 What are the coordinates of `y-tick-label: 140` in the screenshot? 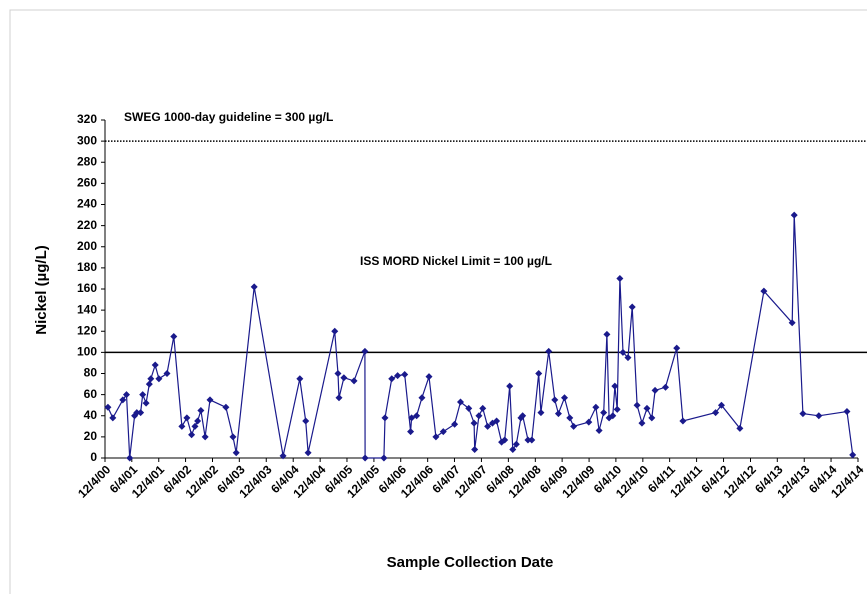 It's located at (87, 309).